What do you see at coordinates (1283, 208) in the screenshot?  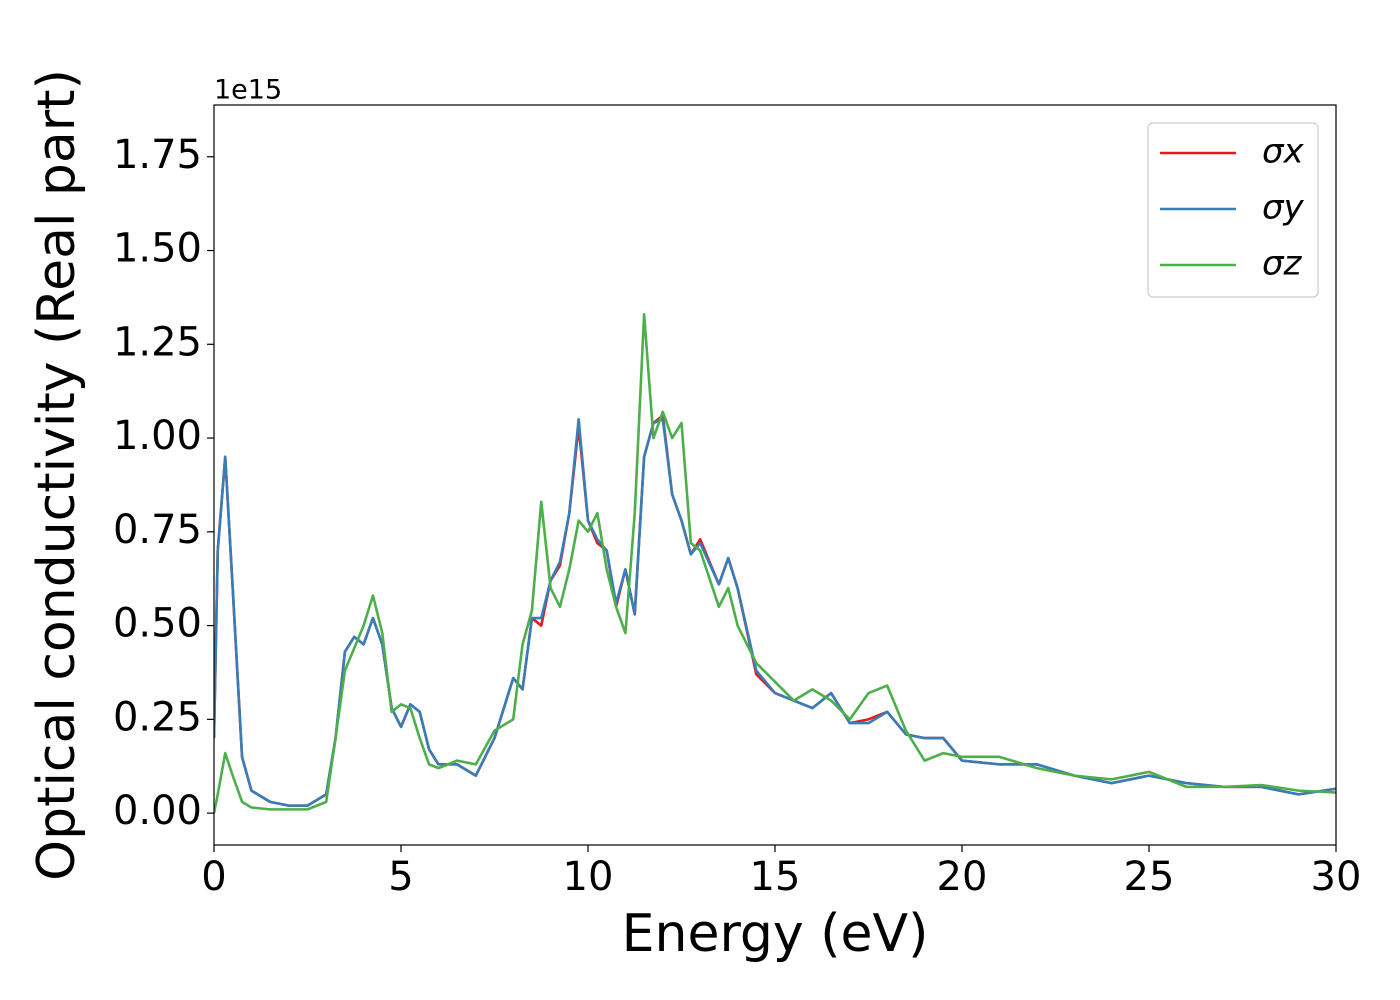 I see `legend-label: σy` at bounding box center [1283, 208].